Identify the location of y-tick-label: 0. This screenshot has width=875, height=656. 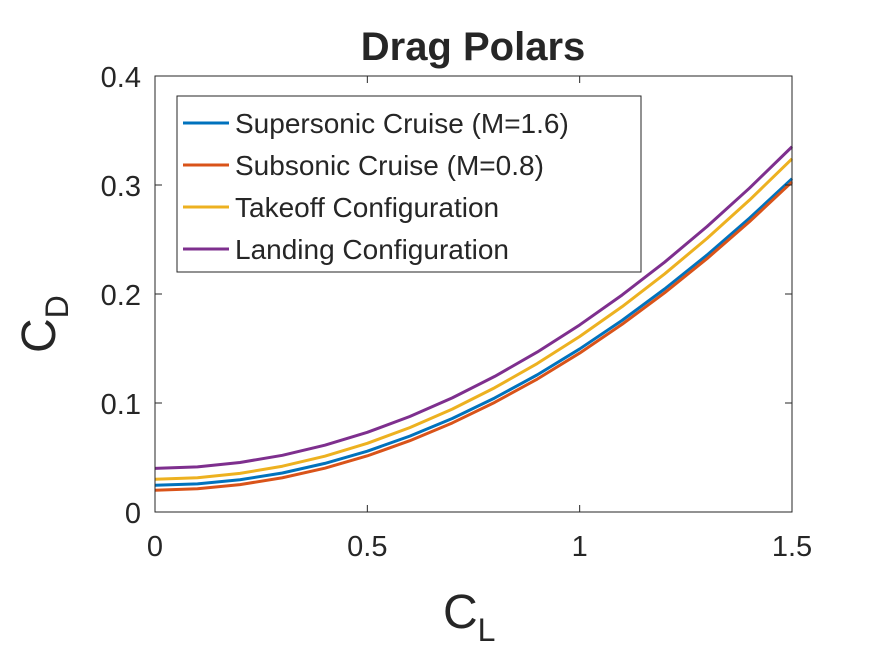
(133, 514).